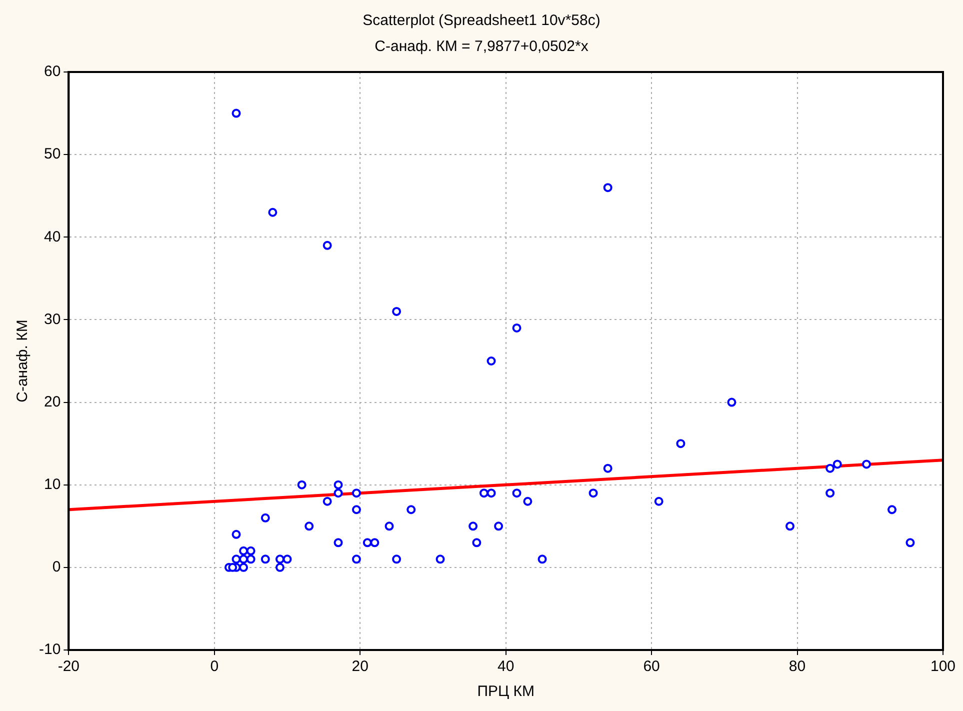 The image size is (963, 711). Describe the element at coordinates (943, 667) in the screenshot. I see `x-tick-label: 100` at that location.